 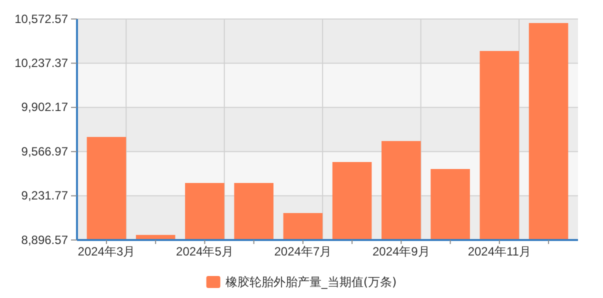 I want to click on x-tick-label: 2024年11月, so click(x=499, y=251).